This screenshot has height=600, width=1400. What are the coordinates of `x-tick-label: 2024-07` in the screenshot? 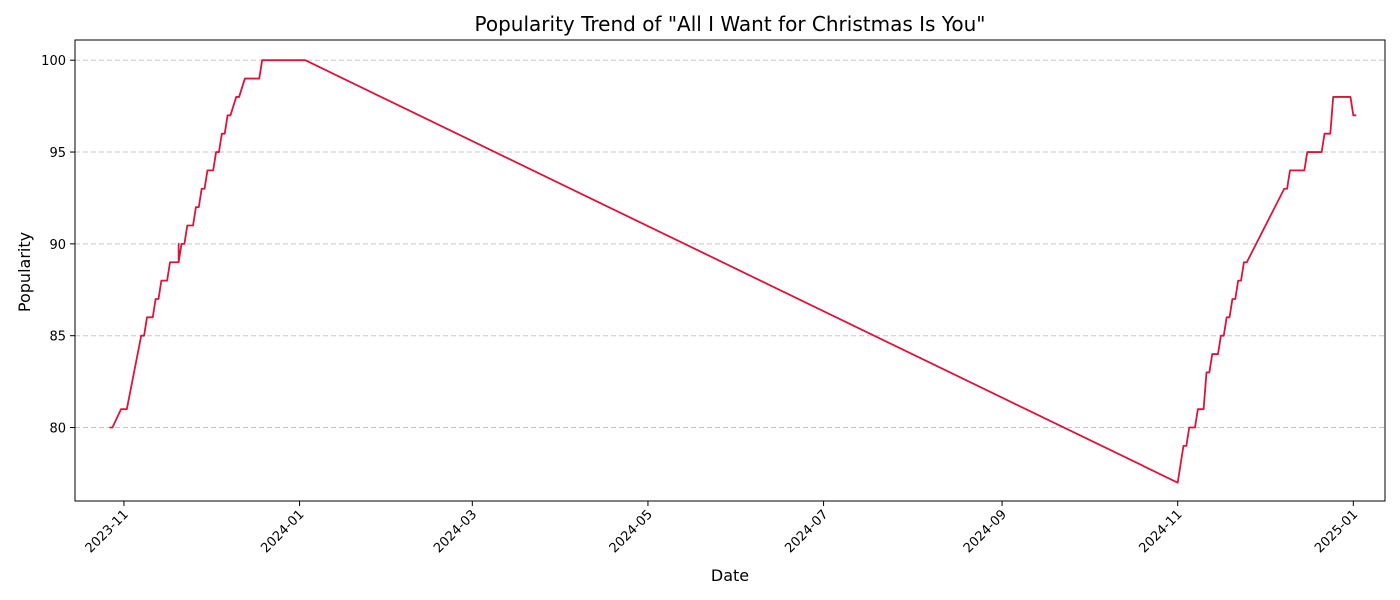 It's located at (806, 531).